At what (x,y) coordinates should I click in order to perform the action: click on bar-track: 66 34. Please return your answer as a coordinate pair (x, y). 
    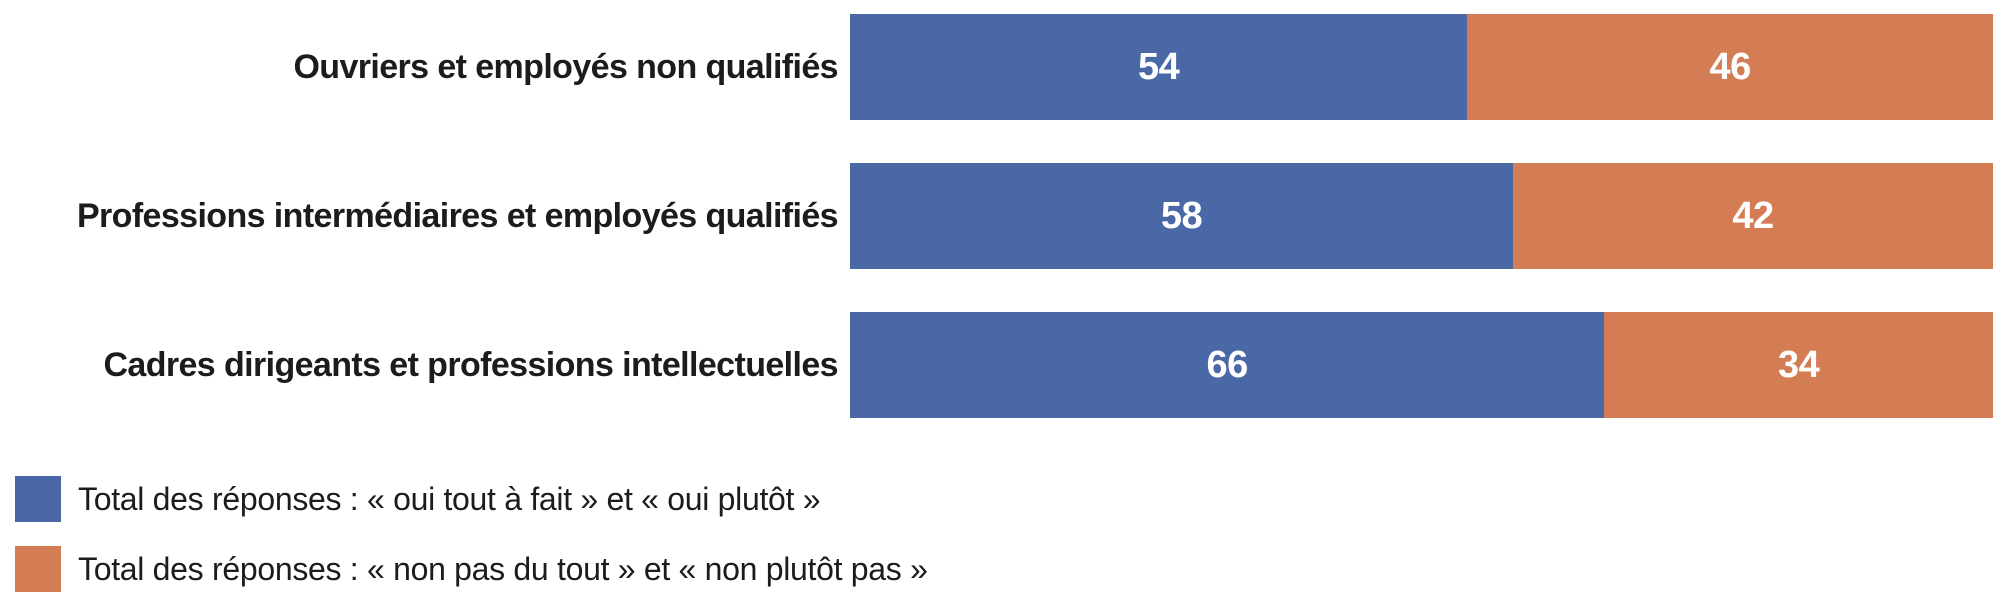
    Looking at the image, I should click on (1421, 365).